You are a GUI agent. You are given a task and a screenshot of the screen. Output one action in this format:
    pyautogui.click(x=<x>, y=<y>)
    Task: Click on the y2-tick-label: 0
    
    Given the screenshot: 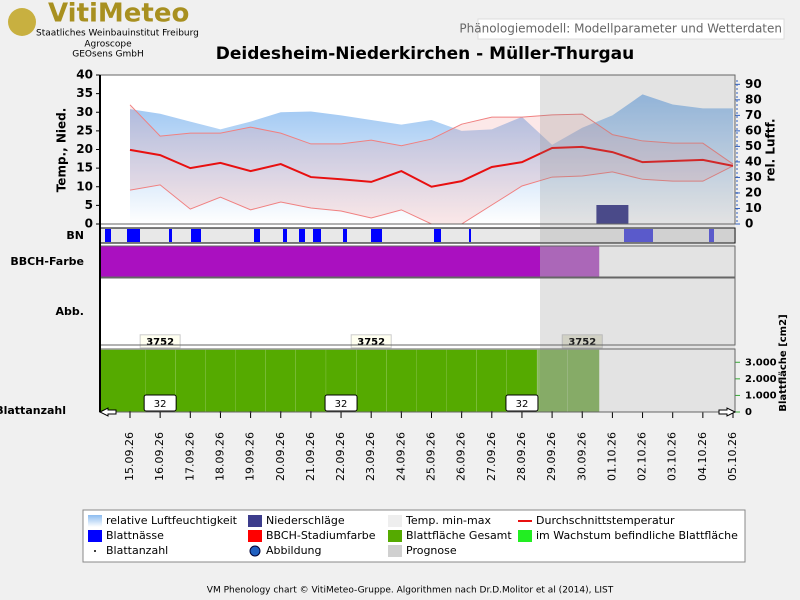 What is the action you would take?
    pyautogui.click(x=749, y=224)
    